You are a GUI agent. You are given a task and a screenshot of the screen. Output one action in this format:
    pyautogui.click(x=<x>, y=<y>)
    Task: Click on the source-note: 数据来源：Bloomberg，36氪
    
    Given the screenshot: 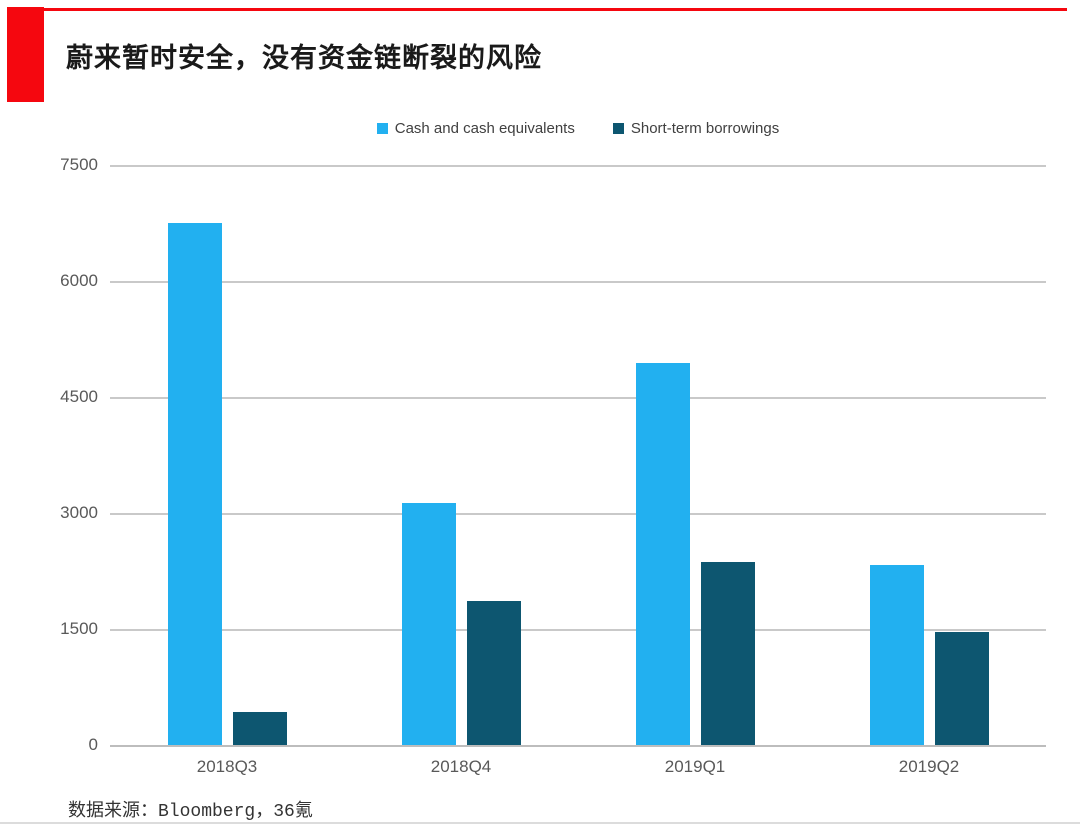 What is the action you would take?
    pyautogui.click(x=190, y=812)
    